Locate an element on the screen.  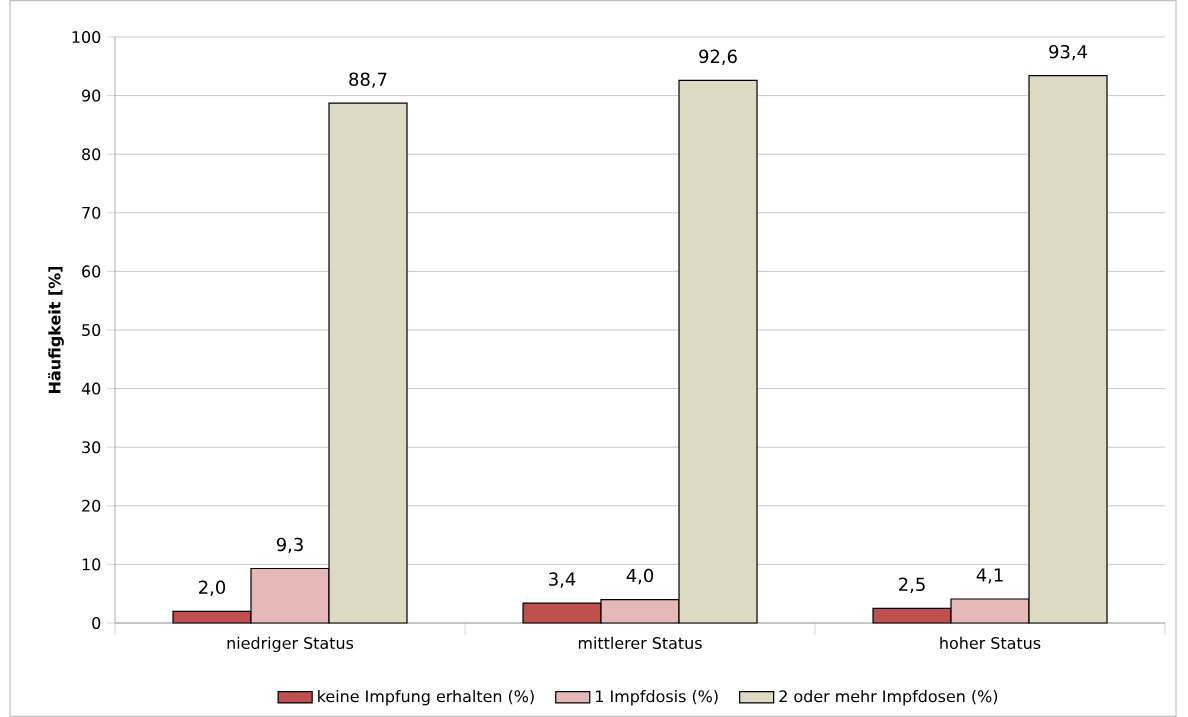
y-tick-label: 40 is located at coordinates (91, 388).